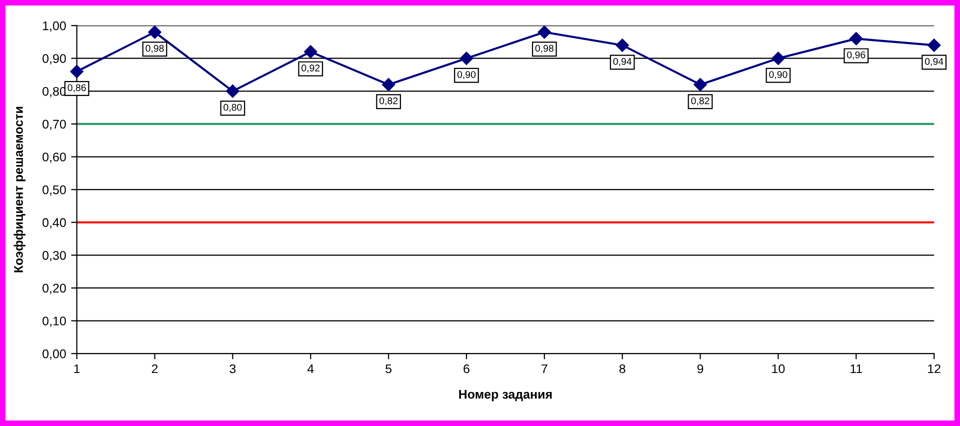 This screenshot has height=426, width=960. Describe the element at coordinates (622, 369) in the screenshot. I see `x-tick-label: 8` at that location.